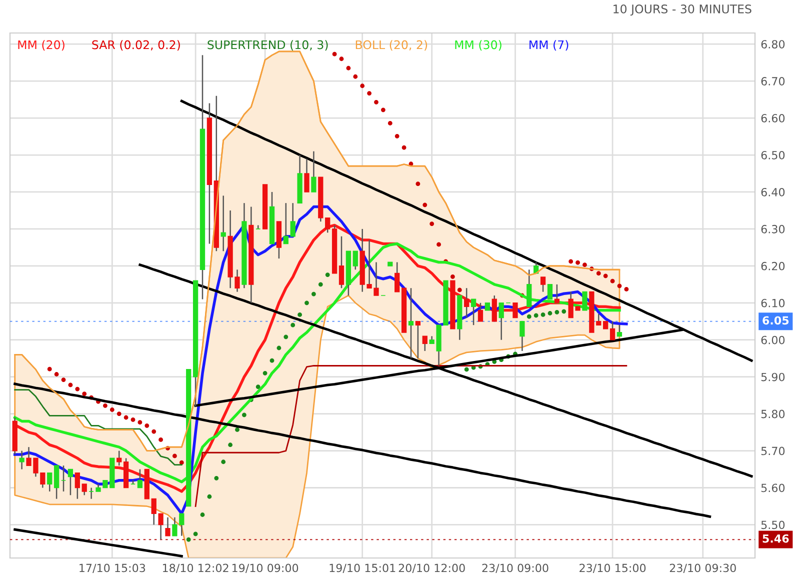  Describe the element at coordinates (363, 569) in the screenshot. I see `x-tick-label: 19/10 15:01` at that location.